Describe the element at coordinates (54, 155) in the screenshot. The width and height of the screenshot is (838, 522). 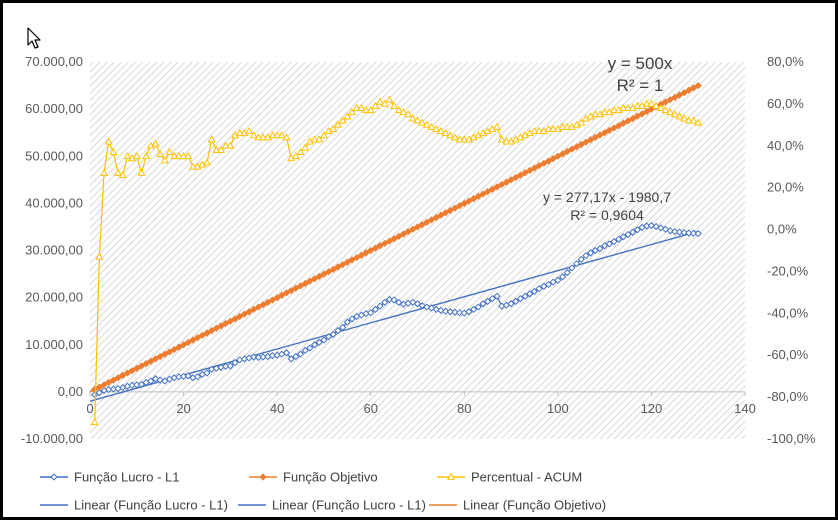
I see `y-tick-label: 50.000,00` at that location.